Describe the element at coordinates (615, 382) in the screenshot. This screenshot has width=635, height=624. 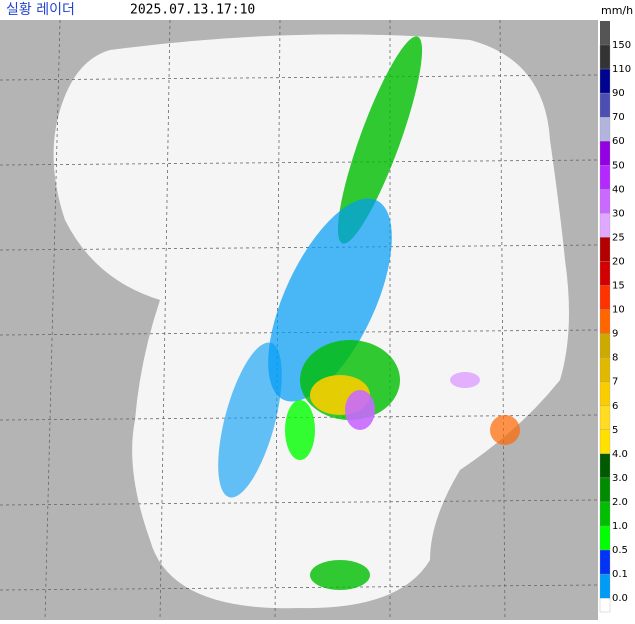
I see `legend-label: 7` at that location.